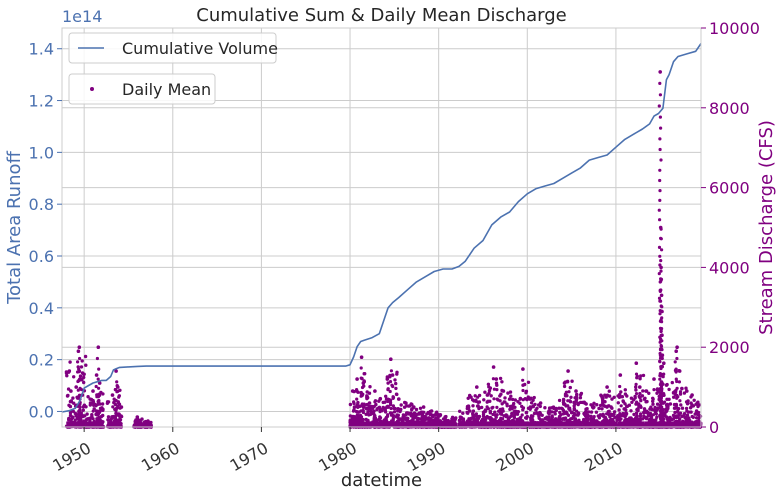 This screenshot has height=496, width=784. Describe the element at coordinates (41, 360) in the screenshot. I see `left-y-tick-label: 0.2` at that location.